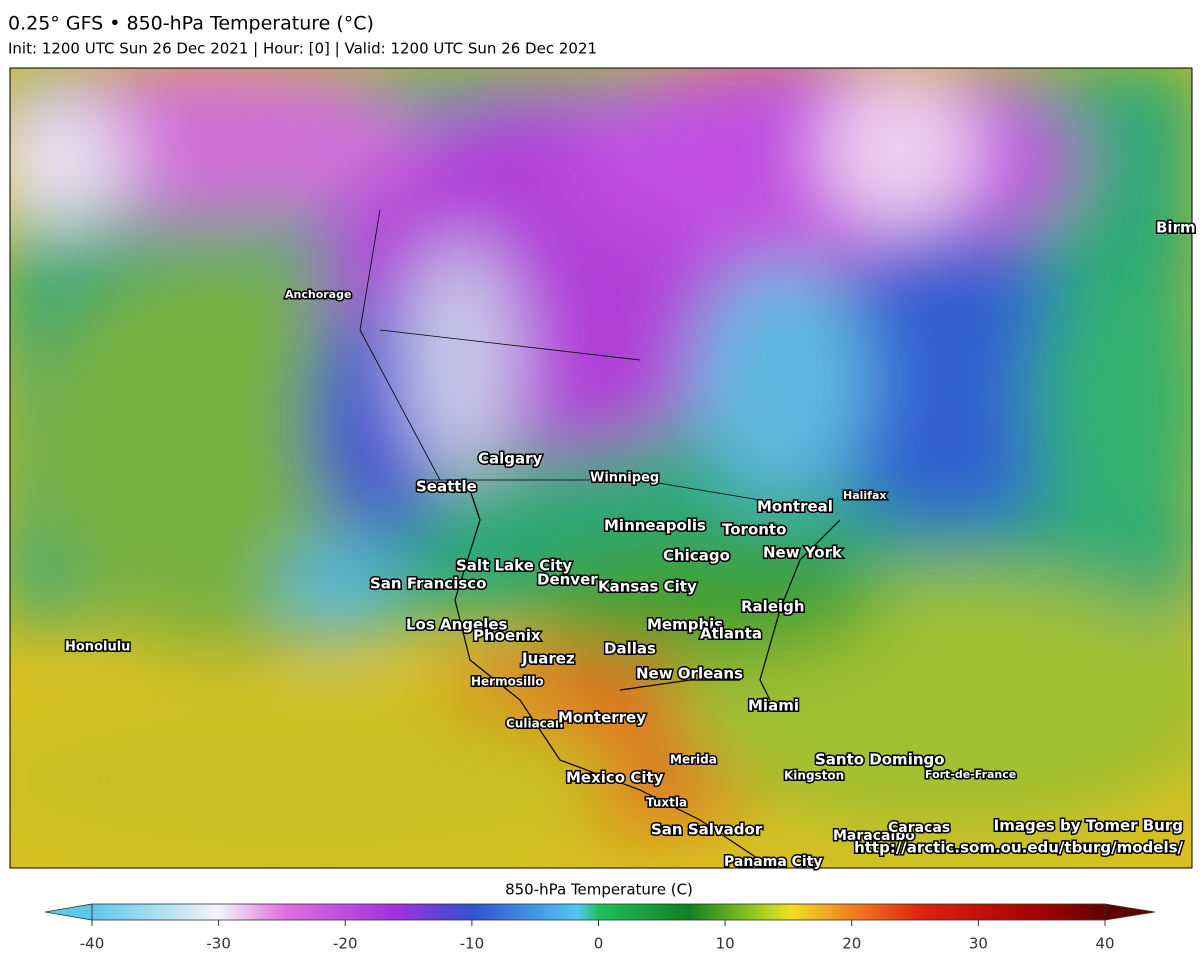 The height and width of the screenshot is (975, 1200). What do you see at coordinates (615, 778) in the screenshot?
I see `city-label: Mexico City` at bounding box center [615, 778].